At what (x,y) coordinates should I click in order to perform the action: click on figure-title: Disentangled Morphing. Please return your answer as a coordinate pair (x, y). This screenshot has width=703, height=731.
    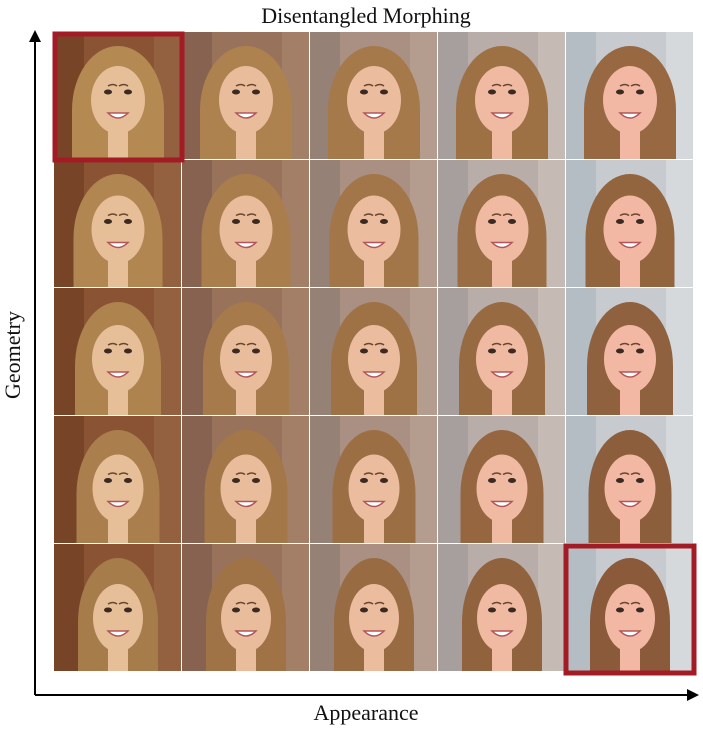
    Looking at the image, I should click on (366, 15).